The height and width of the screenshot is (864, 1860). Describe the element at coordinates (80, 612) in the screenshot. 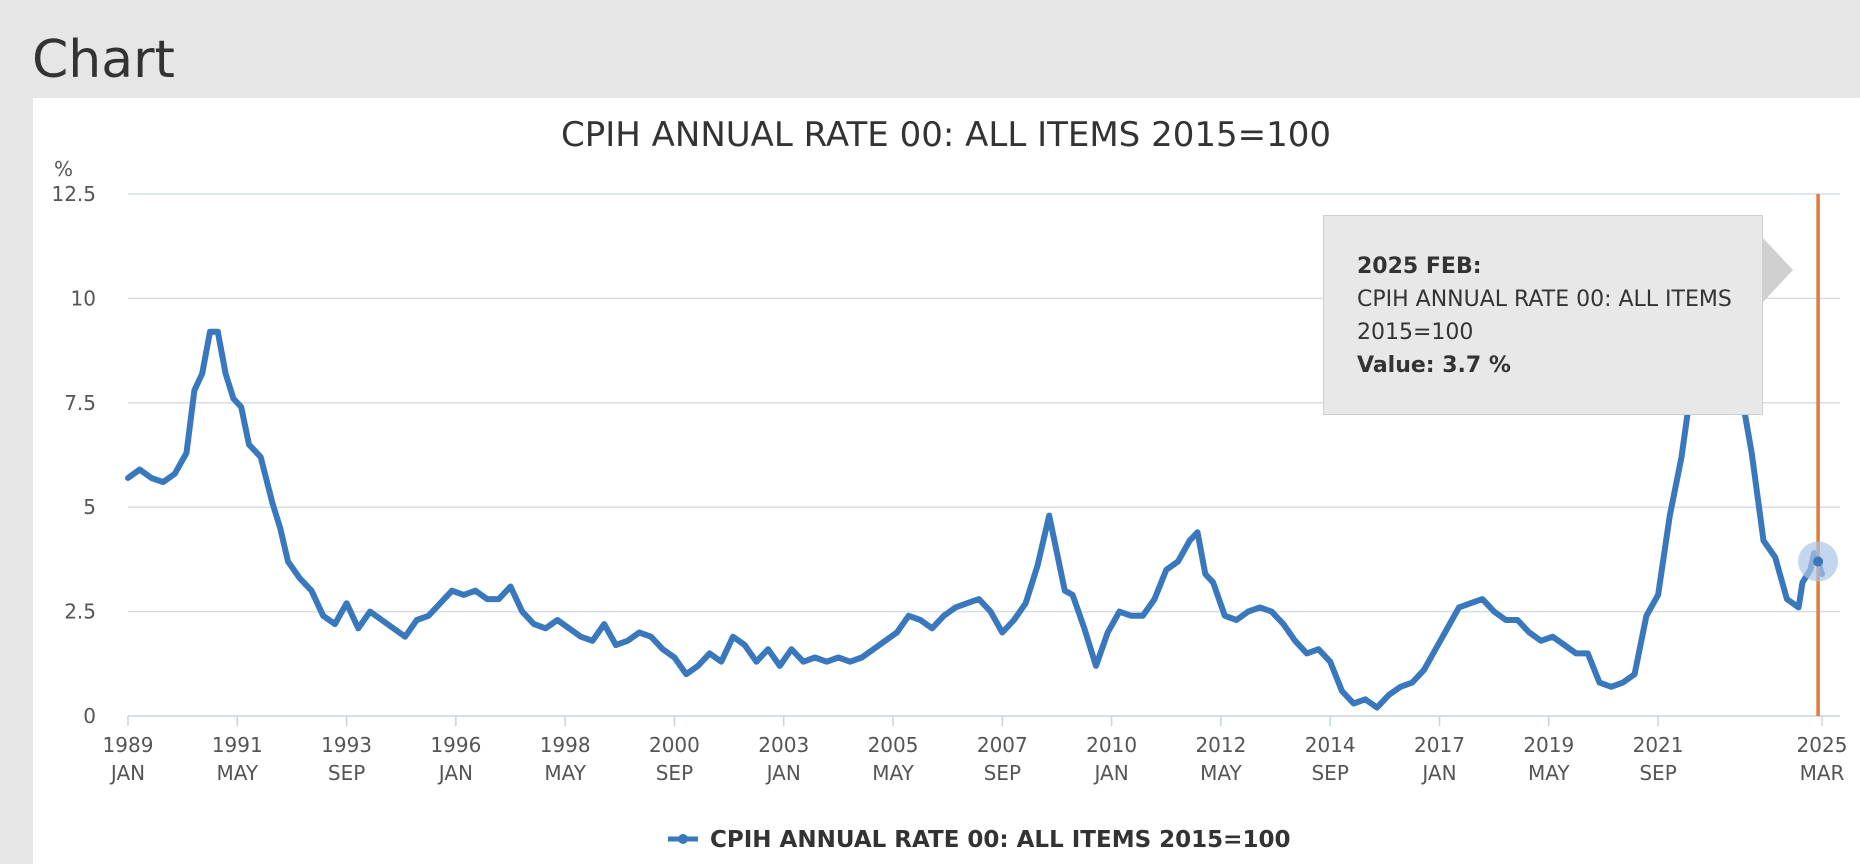

I see `y-tick-label: 2.5` at that location.